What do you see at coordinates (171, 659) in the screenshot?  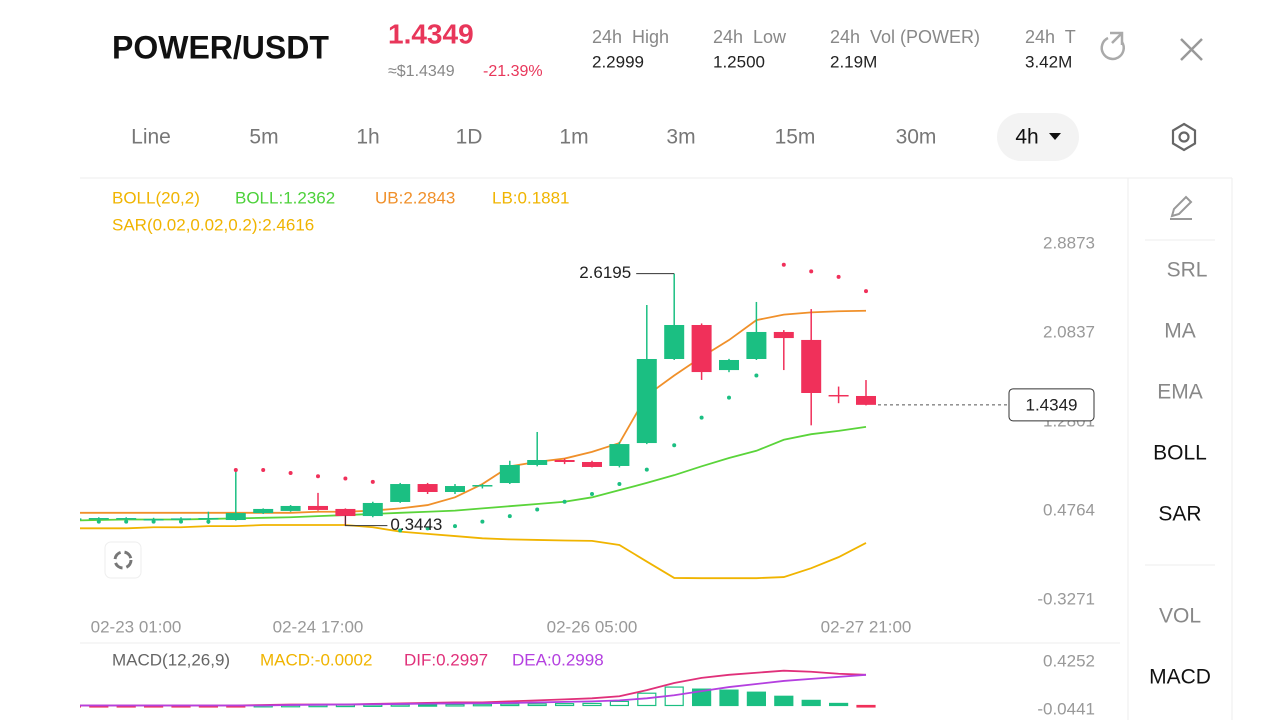 I see `indicator-legend: MACD(12,26,9)` at bounding box center [171, 659].